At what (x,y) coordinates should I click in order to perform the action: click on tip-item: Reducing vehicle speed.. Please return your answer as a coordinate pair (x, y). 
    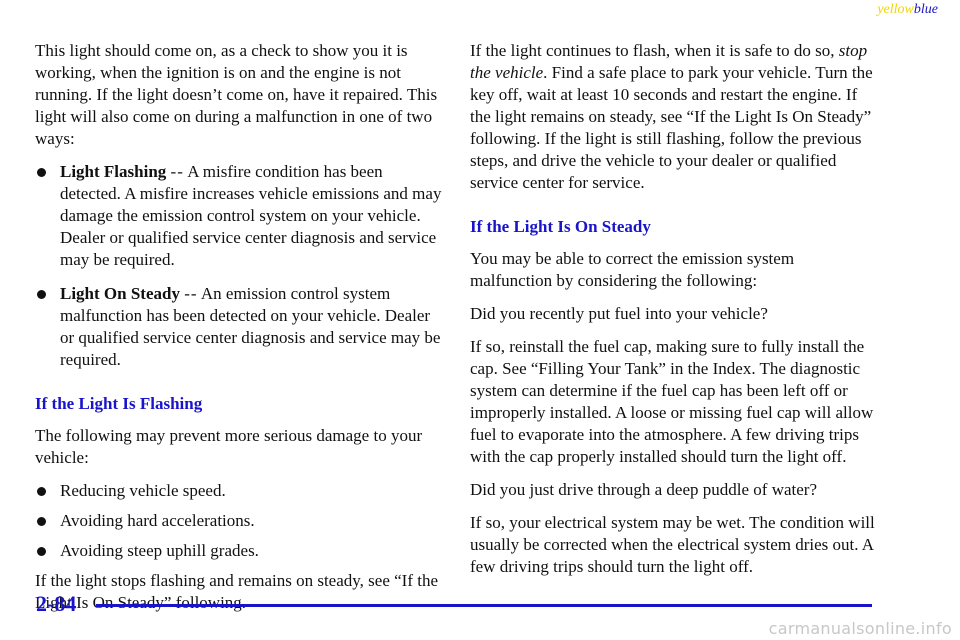
    Looking at the image, I should click on (239, 491).